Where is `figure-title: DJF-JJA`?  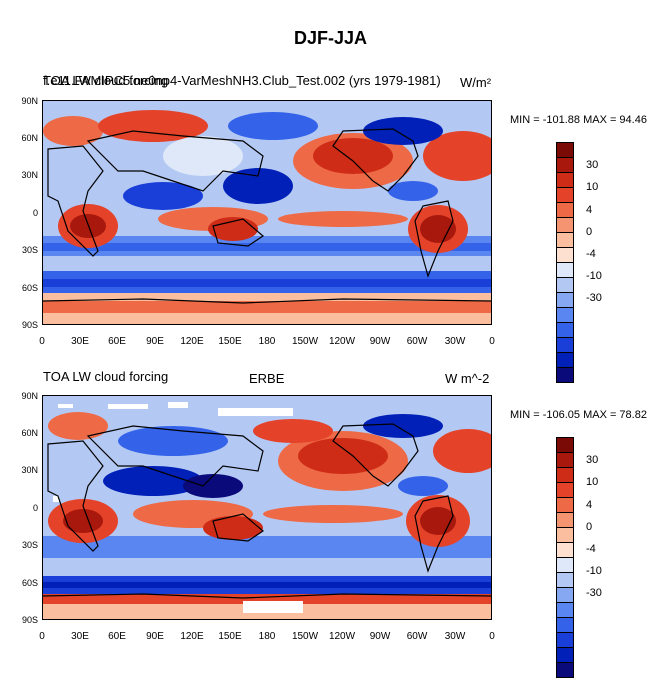
figure-title: DJF-JJA is located at coordinates (330, 38).